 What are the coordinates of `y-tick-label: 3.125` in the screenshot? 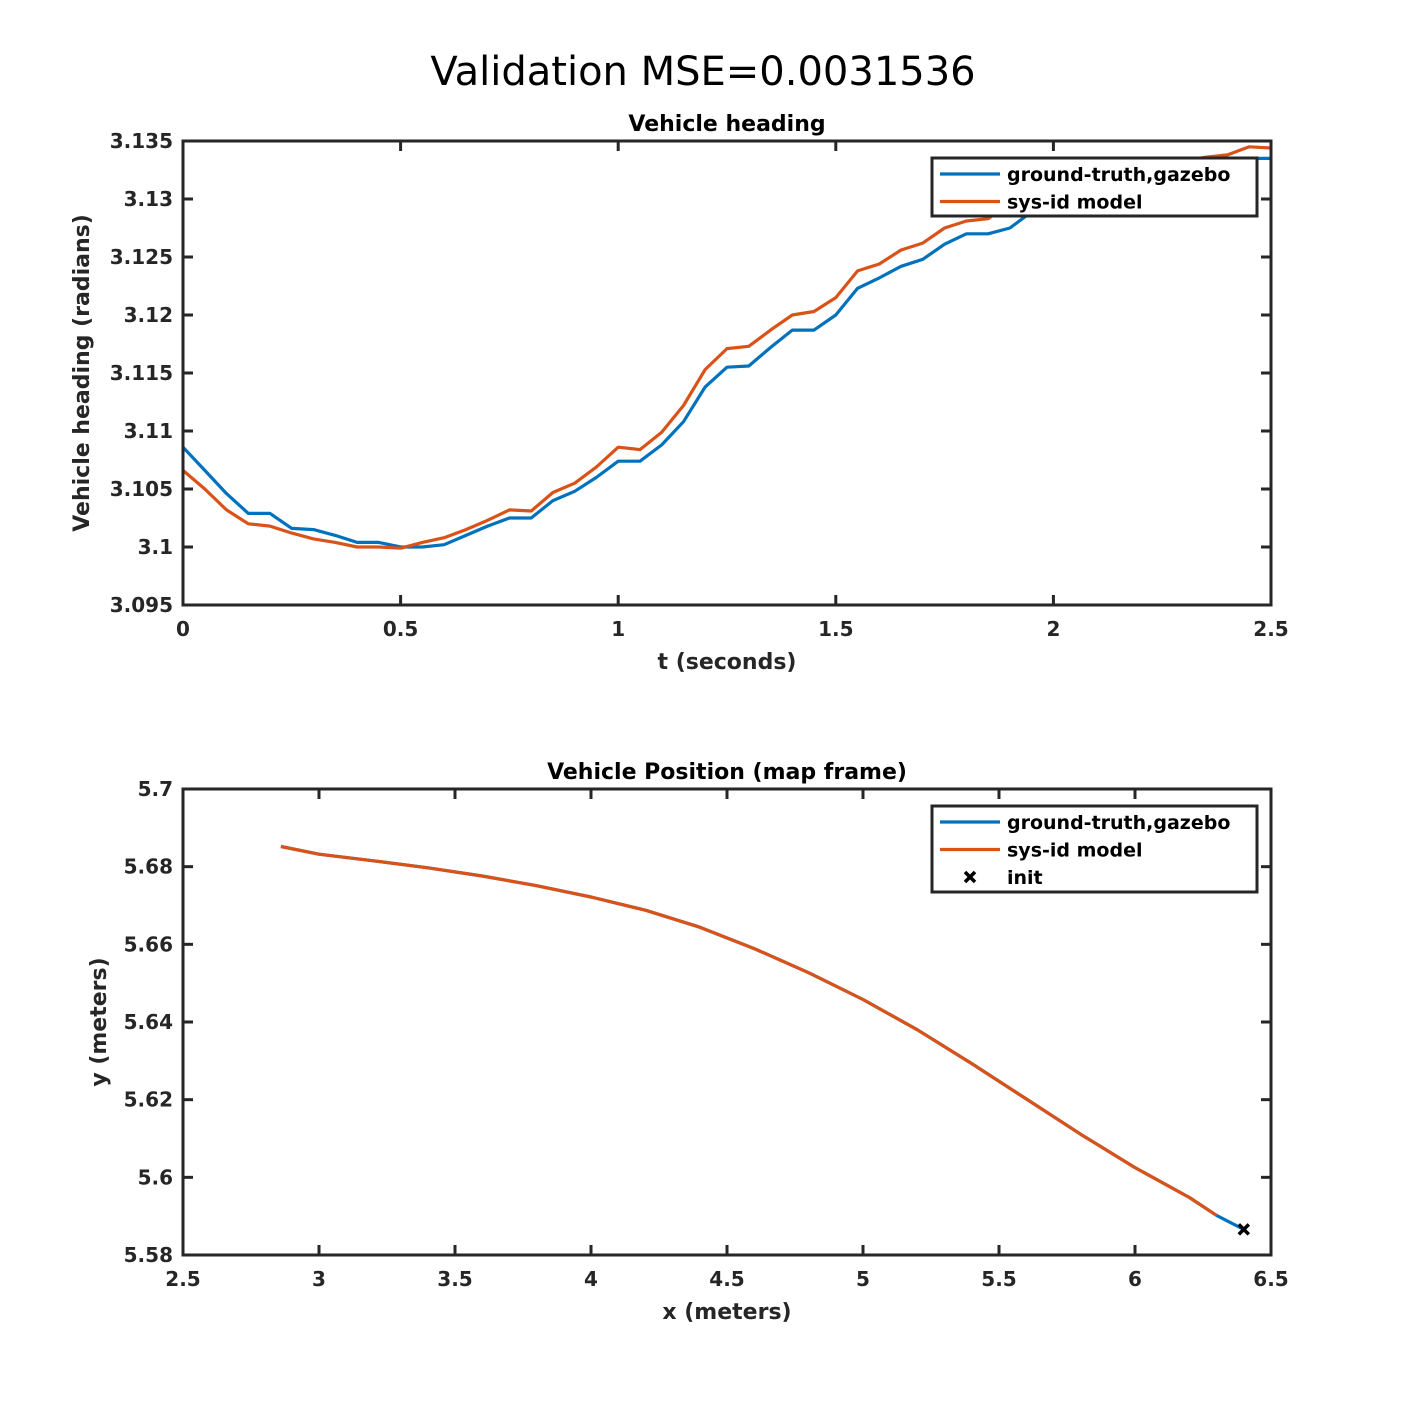 It's located at (141, 257).